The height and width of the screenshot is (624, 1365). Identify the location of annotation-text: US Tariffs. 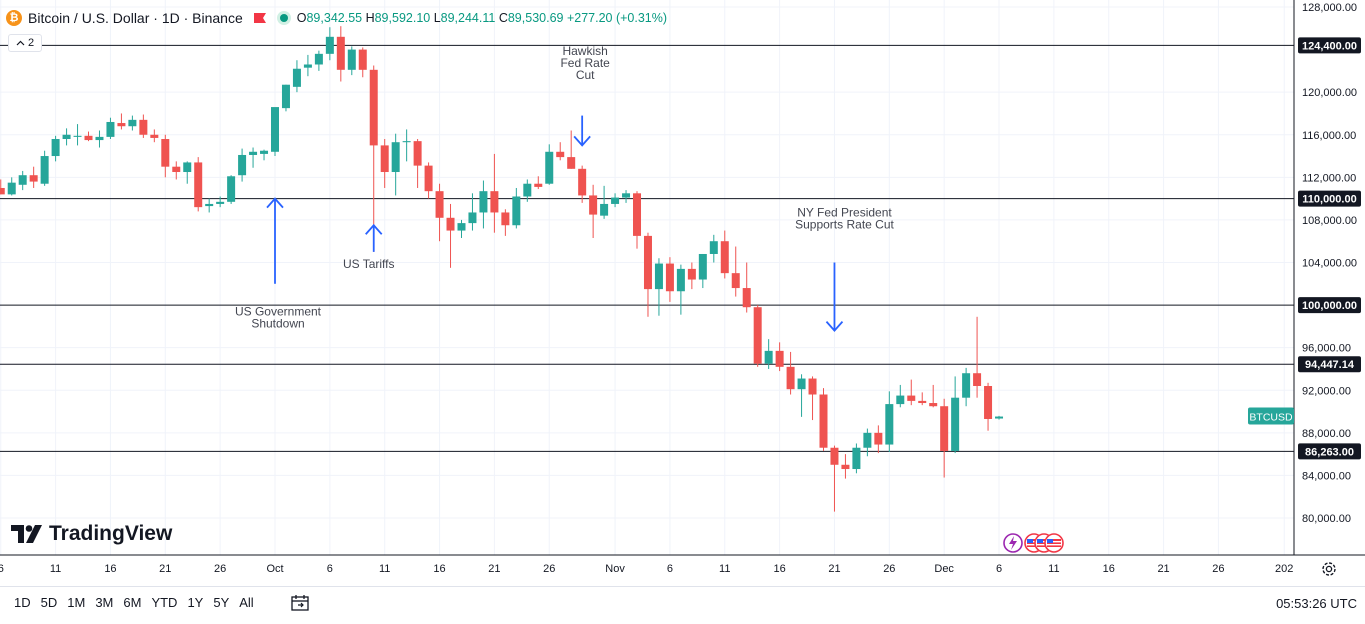
(369, 264).